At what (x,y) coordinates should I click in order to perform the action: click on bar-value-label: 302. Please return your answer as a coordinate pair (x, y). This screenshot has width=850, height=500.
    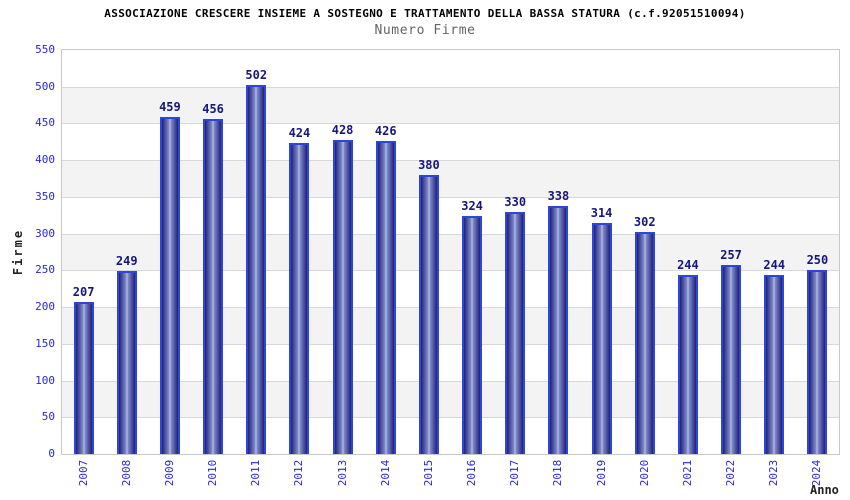
    Looking at the image, I should click on (644, 222).